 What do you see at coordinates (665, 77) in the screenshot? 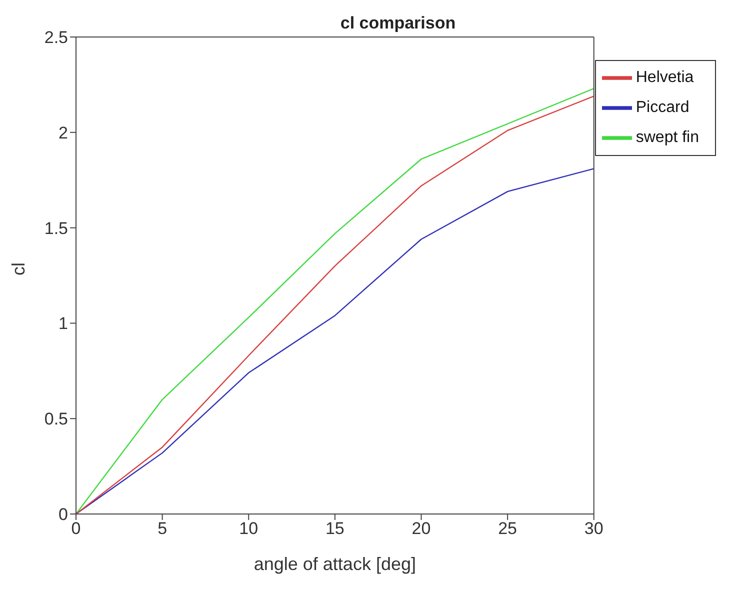
I see `legend-label: Helvetia` at bounding box center [665, 77].